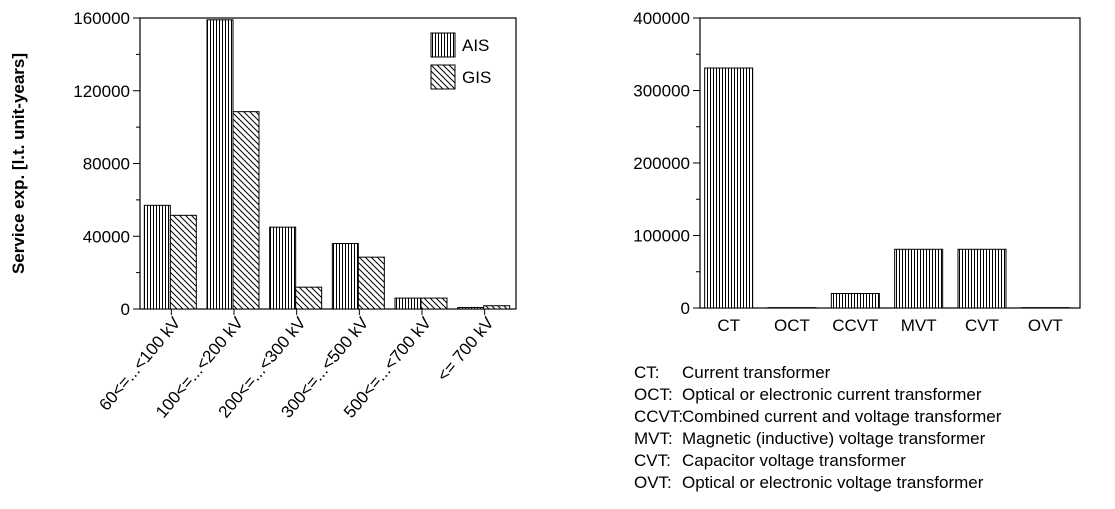 This screenshot has height=509, width=1115. I want to click on abbreviation-code: OVT:, so click(653, 482).